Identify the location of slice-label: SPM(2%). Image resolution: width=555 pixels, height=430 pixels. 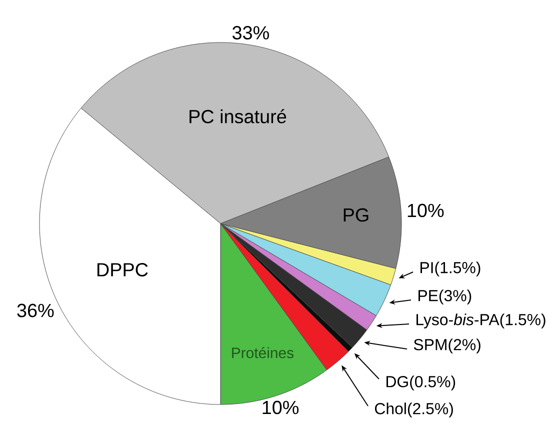
(447, 346).